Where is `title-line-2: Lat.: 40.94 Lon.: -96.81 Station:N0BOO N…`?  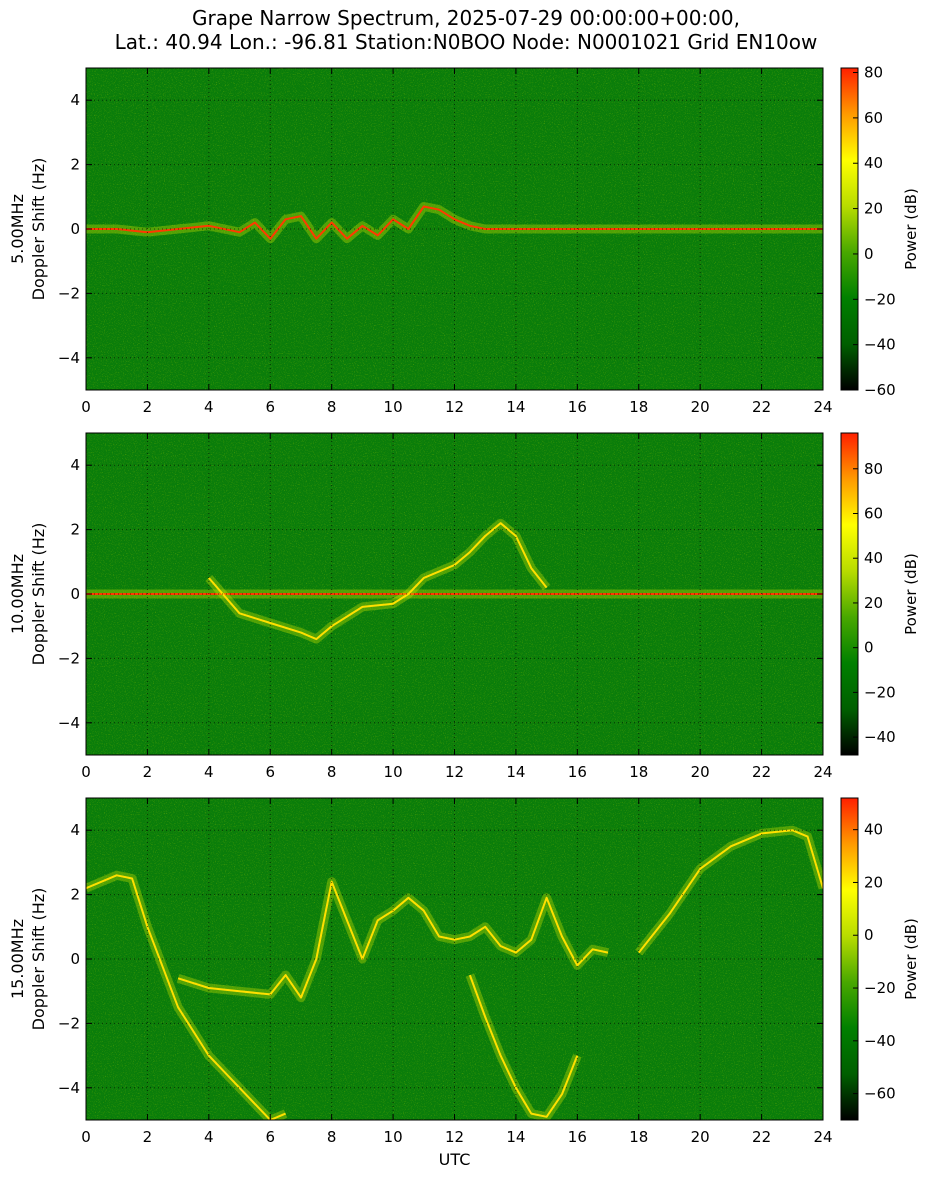 title-line-2: Lat.: 40.94 Lon.: -96.81 Station:N0BOO N… is located at coordinates (466, 42).